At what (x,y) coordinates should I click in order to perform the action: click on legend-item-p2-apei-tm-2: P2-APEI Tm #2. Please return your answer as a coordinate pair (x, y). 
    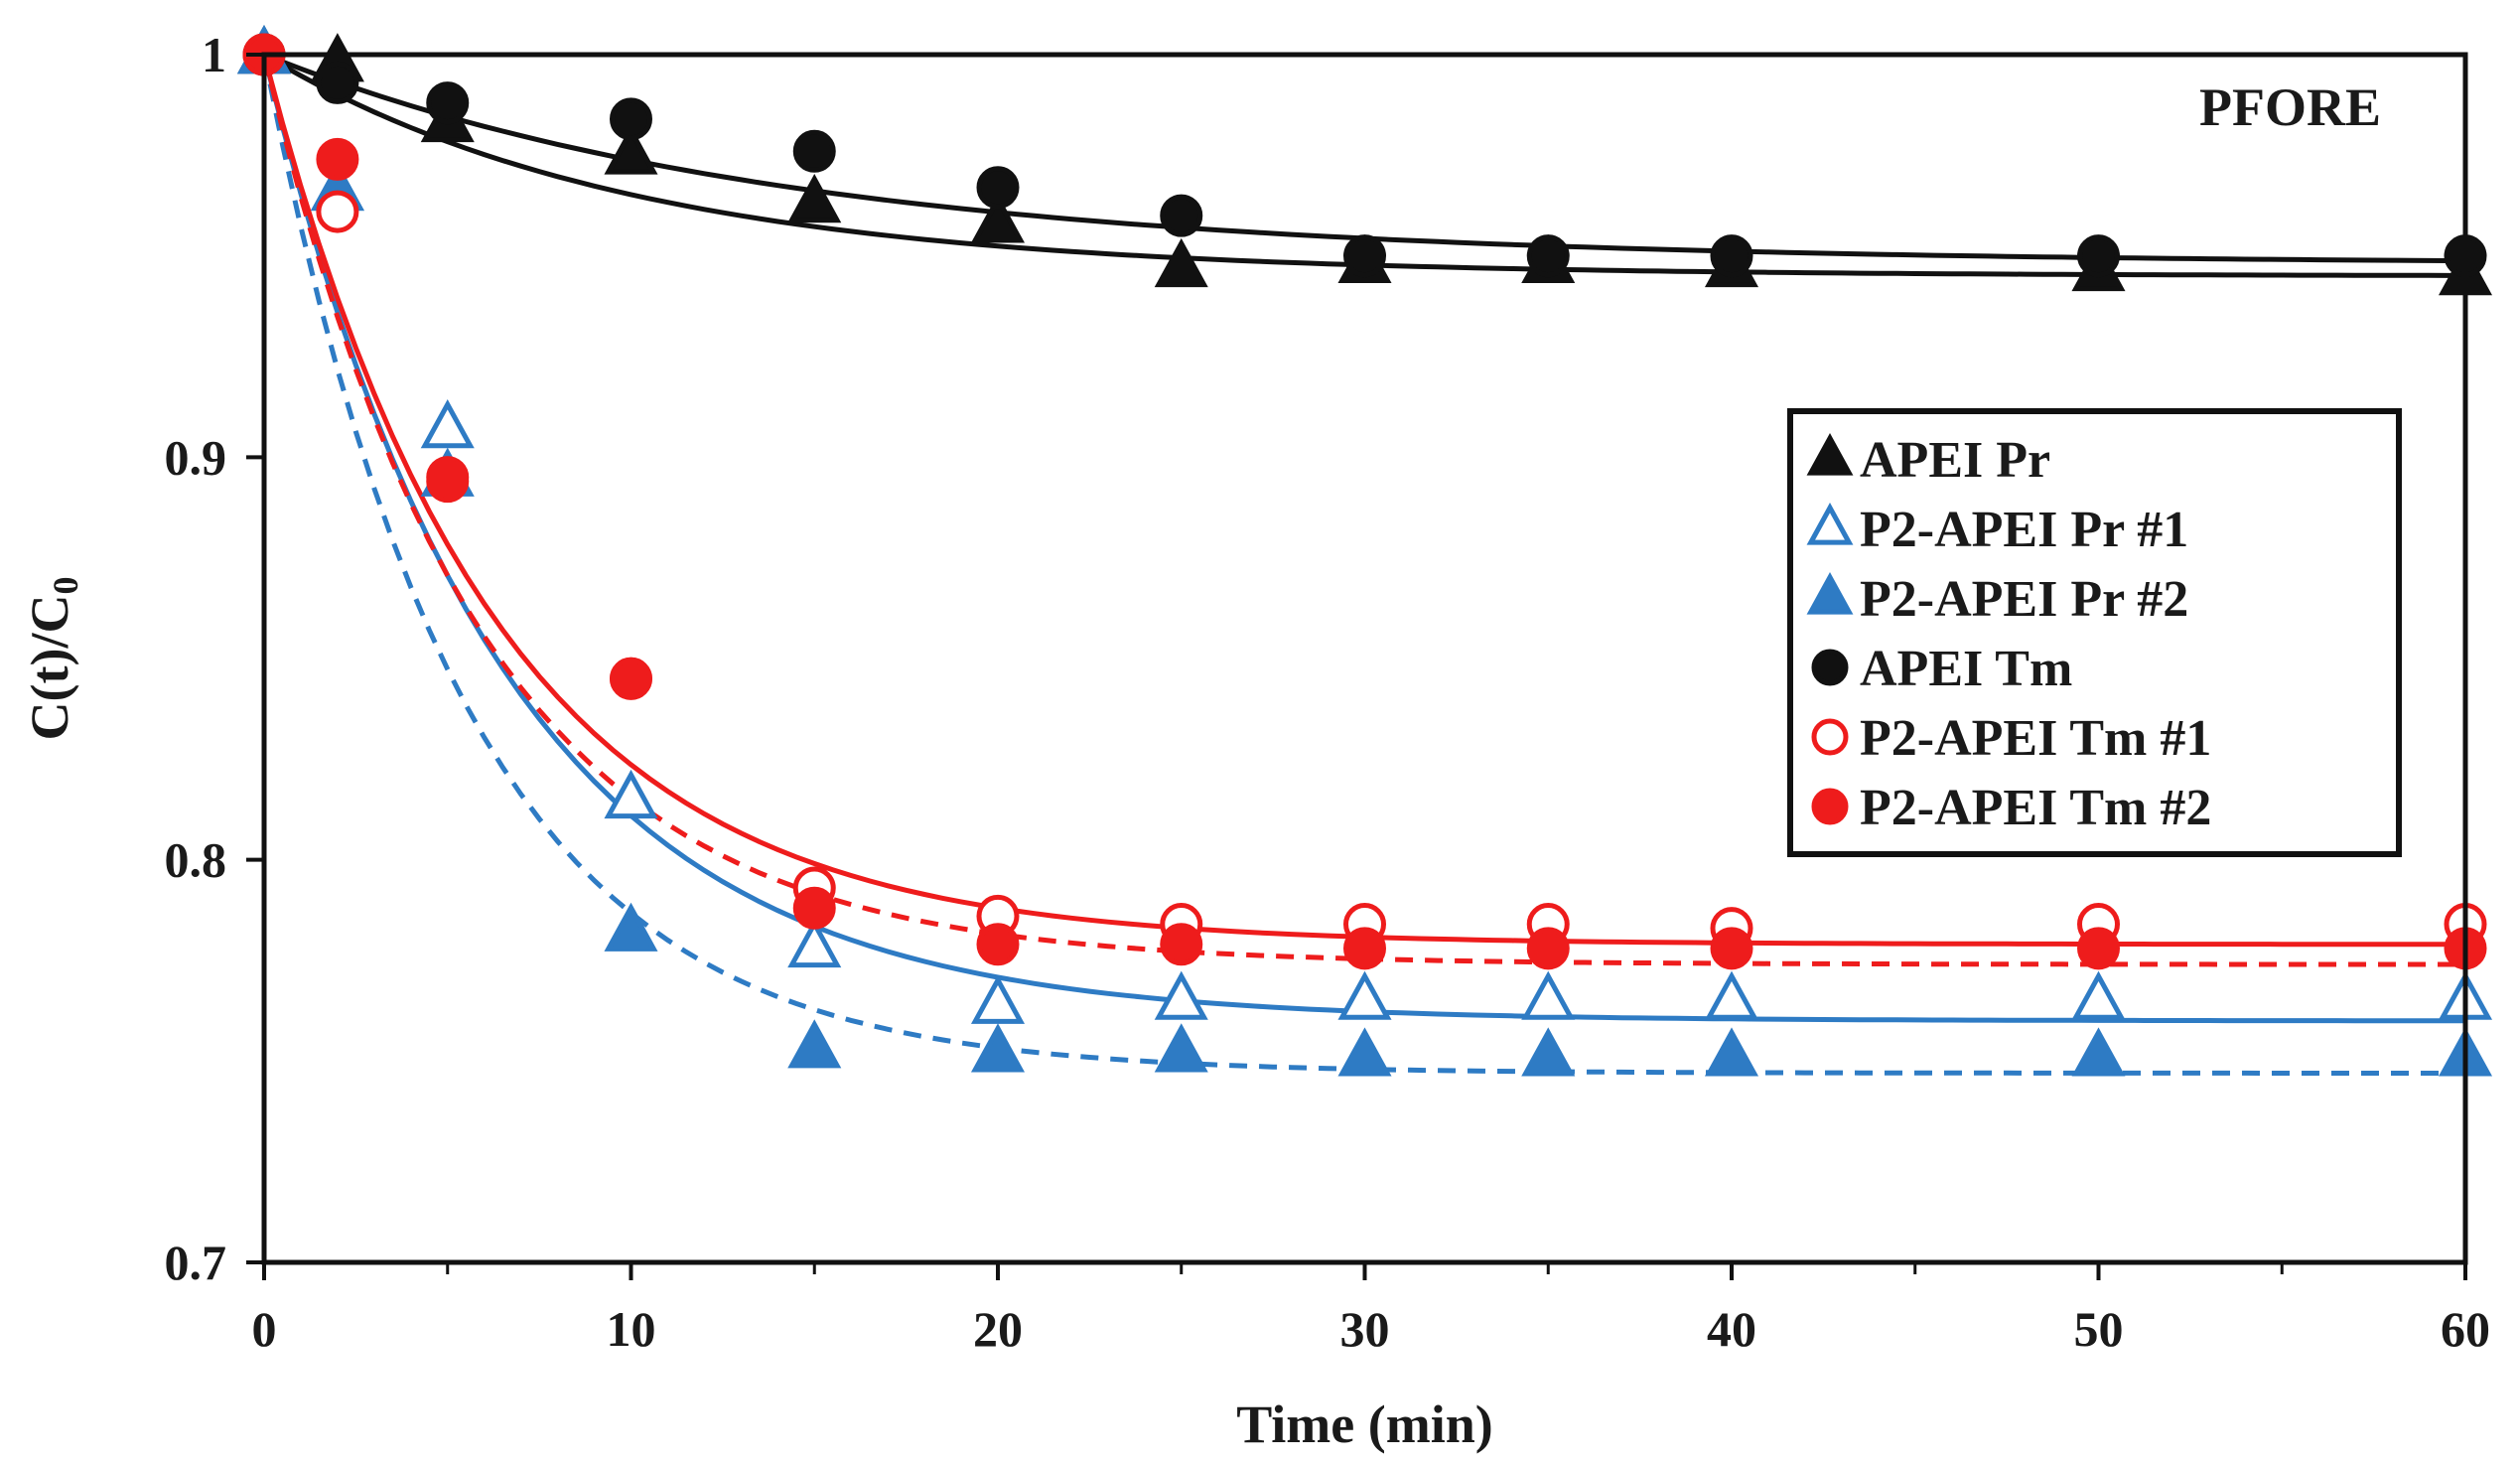
    Looking at the image, I should click on (2011, 808).